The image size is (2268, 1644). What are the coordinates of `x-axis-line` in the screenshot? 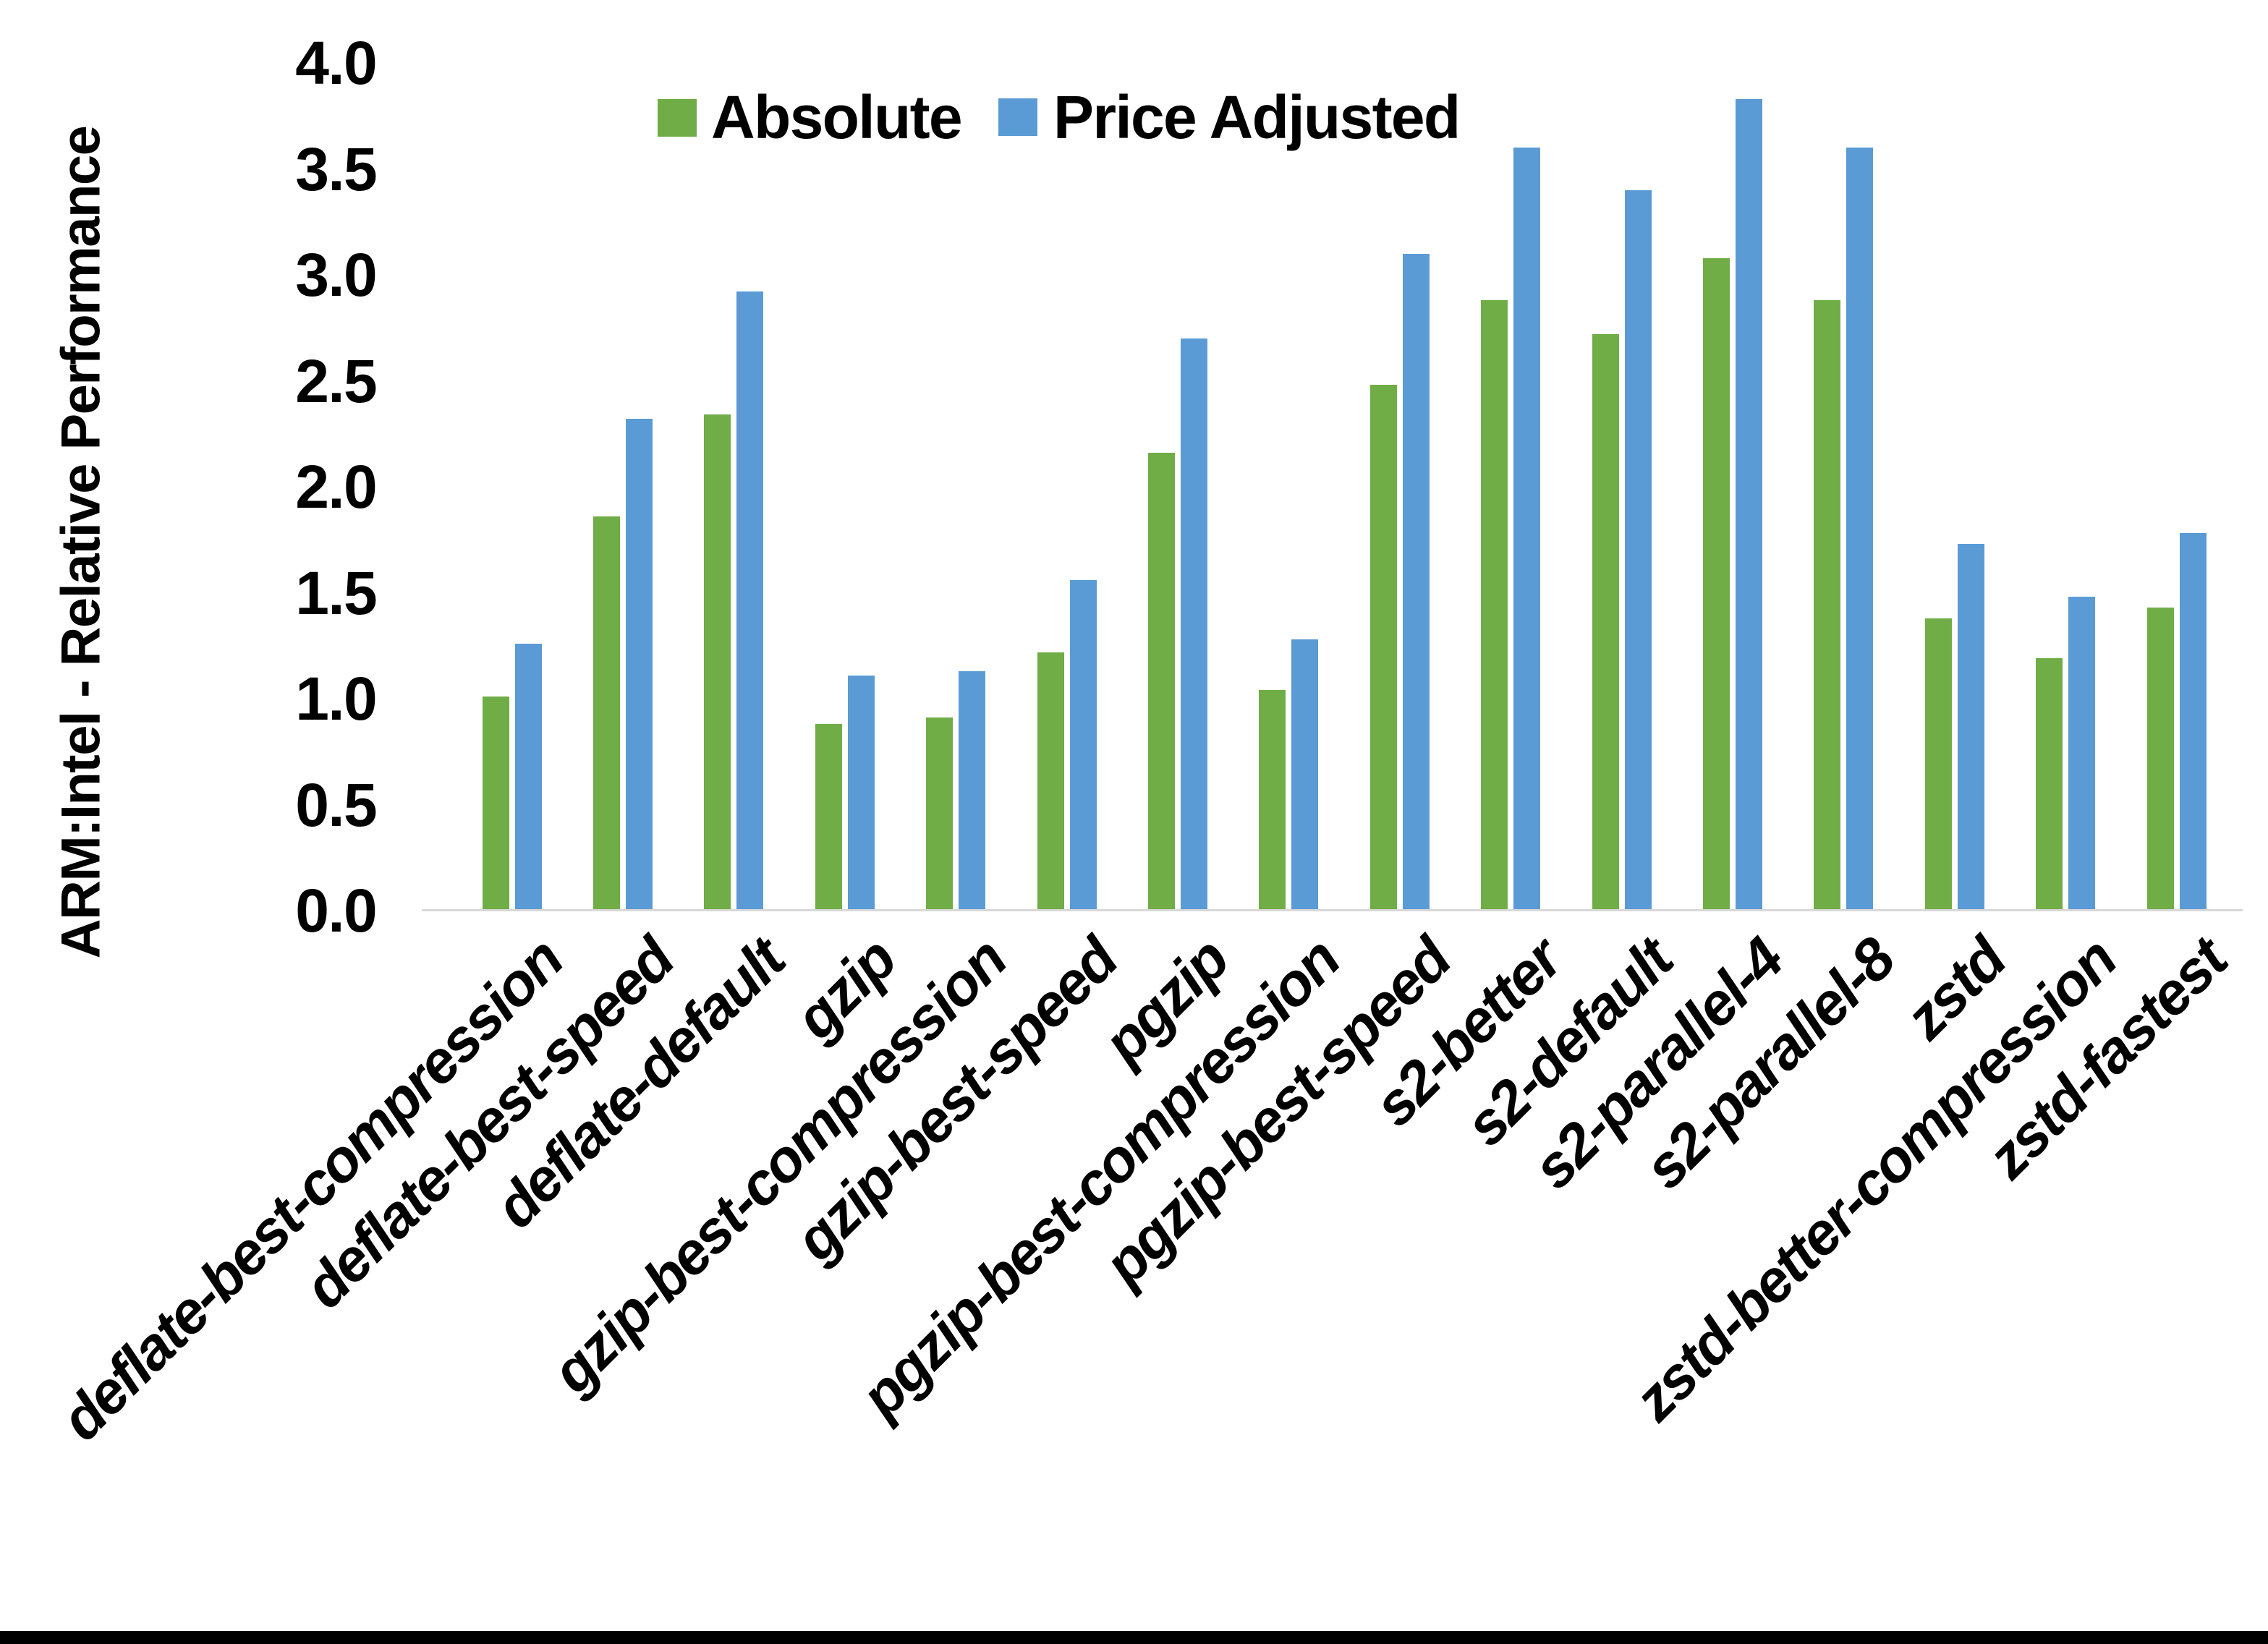 It's located at (1332, 910).